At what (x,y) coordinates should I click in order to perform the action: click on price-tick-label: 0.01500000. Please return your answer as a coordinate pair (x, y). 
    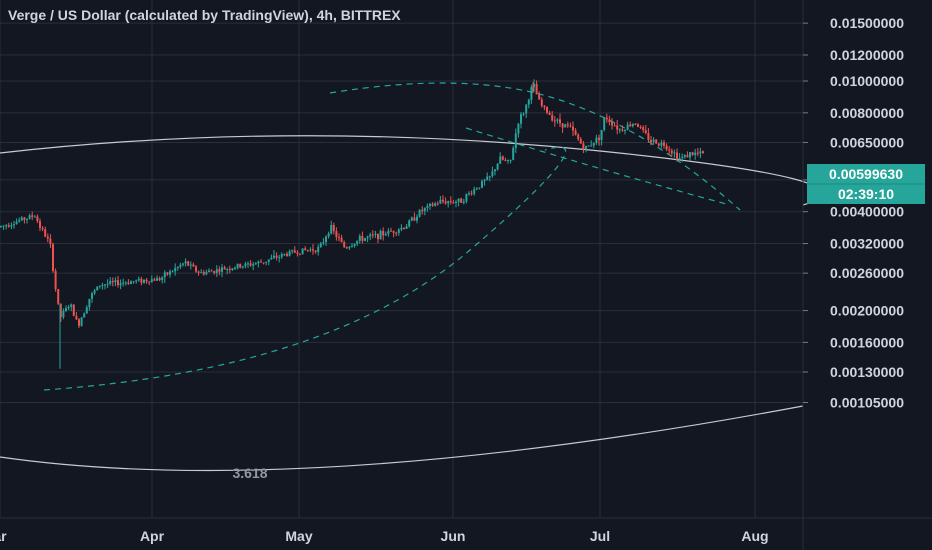
    Looking at the image, I should click on (867, 23).